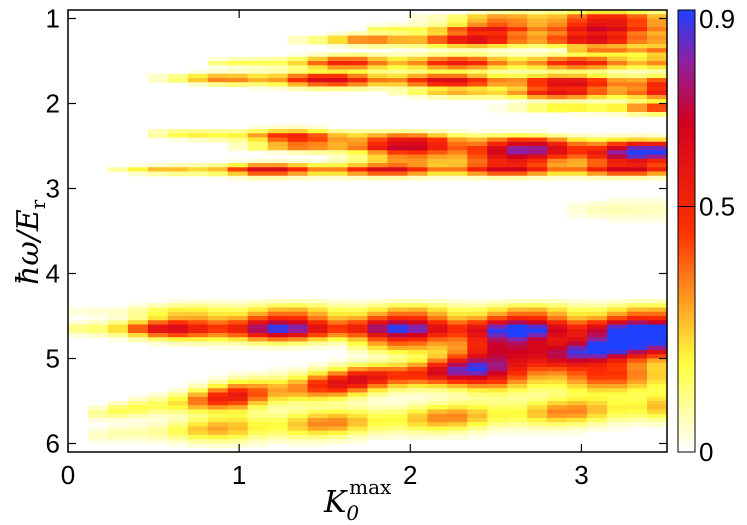  Describe the element at coordinates (53, 274) in the screenshot. I see `y-tick-label: 4` at that location.